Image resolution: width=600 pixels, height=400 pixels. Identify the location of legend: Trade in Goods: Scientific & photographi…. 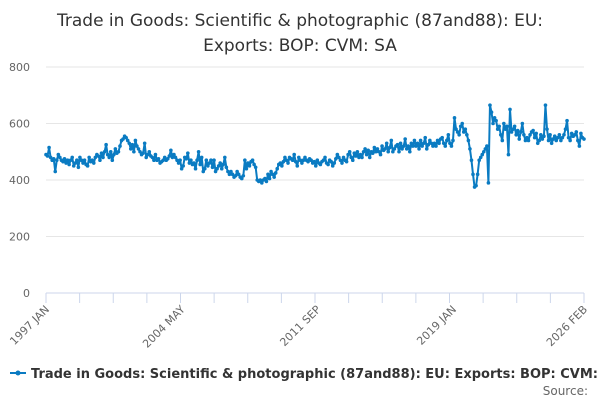
(305, 374).